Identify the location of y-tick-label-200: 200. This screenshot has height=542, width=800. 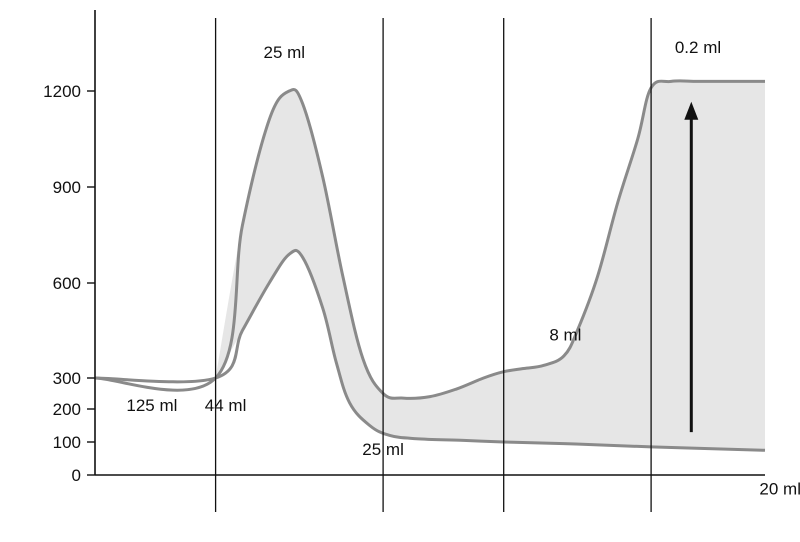
(67, 409).